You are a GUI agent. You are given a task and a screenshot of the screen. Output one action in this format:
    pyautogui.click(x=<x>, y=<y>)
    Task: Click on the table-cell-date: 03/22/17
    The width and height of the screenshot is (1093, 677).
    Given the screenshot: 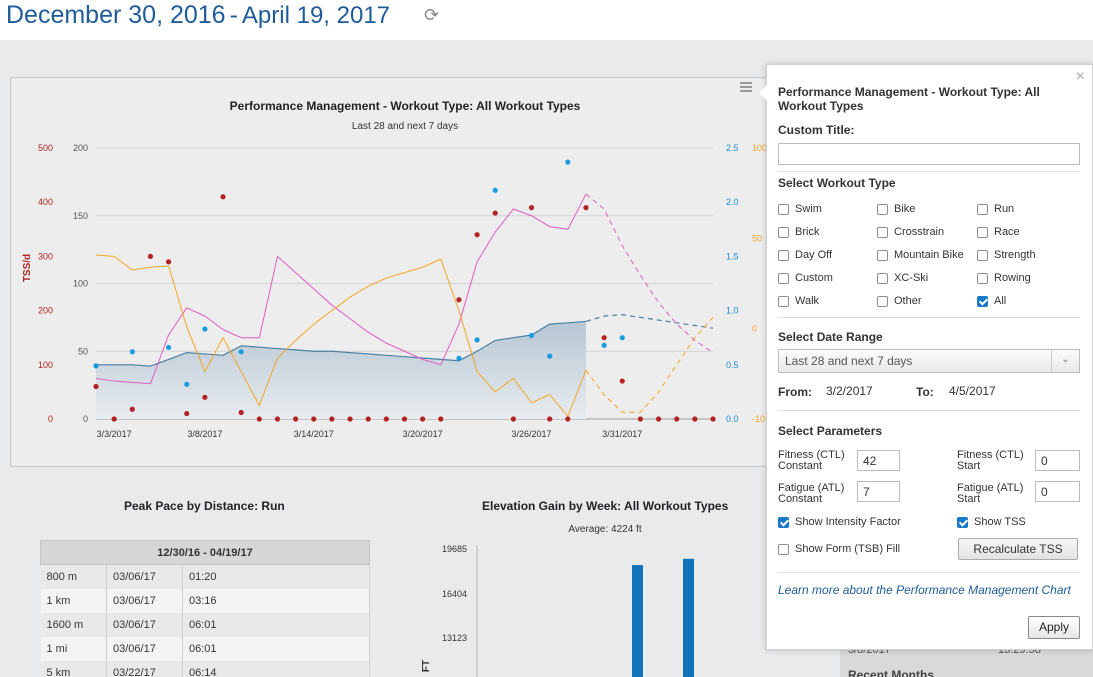 What is the action you would take?
    pyautogui.click(x=144, y=668)
    